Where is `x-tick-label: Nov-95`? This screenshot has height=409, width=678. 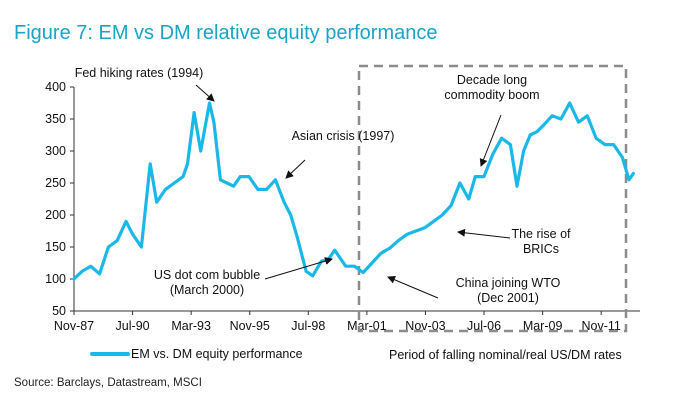
x-tick-label: Nov-95 is located at coordinates (250, 326).